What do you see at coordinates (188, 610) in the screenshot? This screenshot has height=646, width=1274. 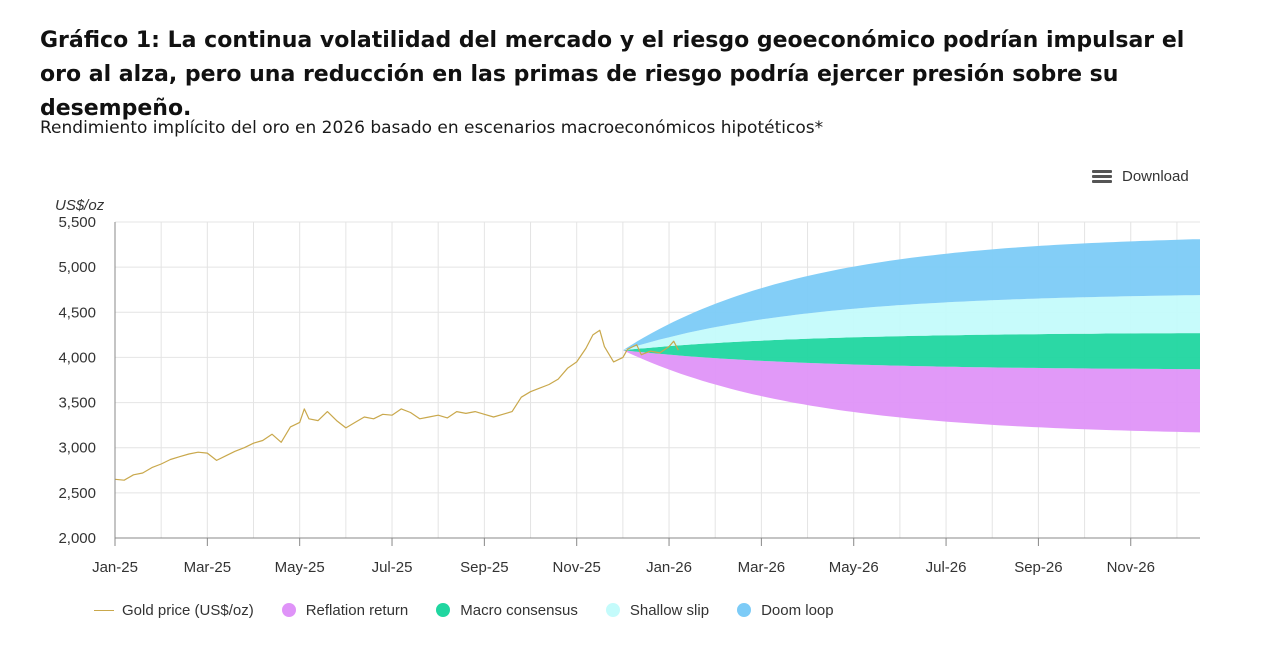 I see `legend-label-gold: Gold price (US$/oz)` at bounding box center [188, 610].